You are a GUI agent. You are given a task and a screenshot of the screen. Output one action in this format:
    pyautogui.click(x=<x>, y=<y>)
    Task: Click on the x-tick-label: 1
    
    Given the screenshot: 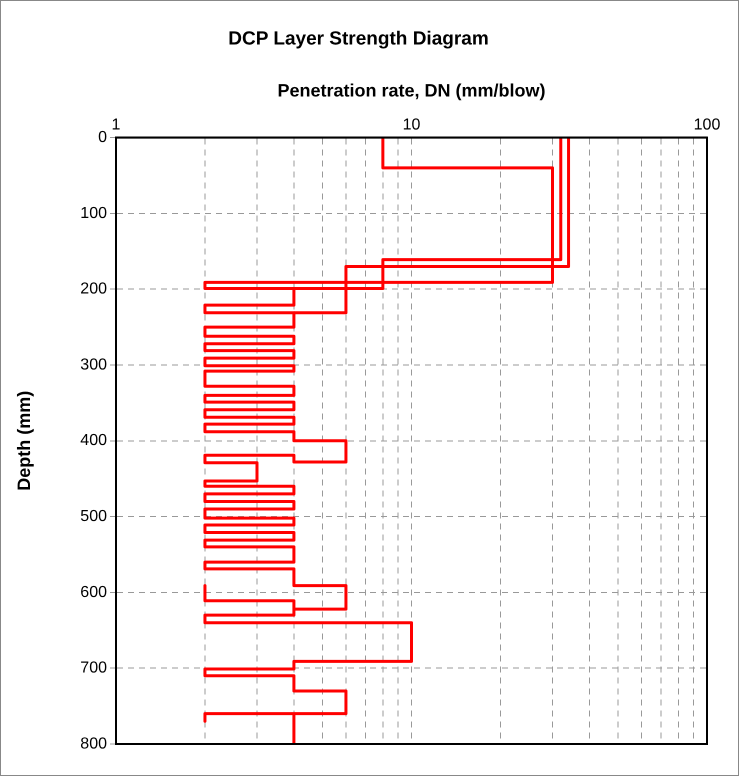 What is the action you would take?
    pyautogui.click(x=116, y=125)
    